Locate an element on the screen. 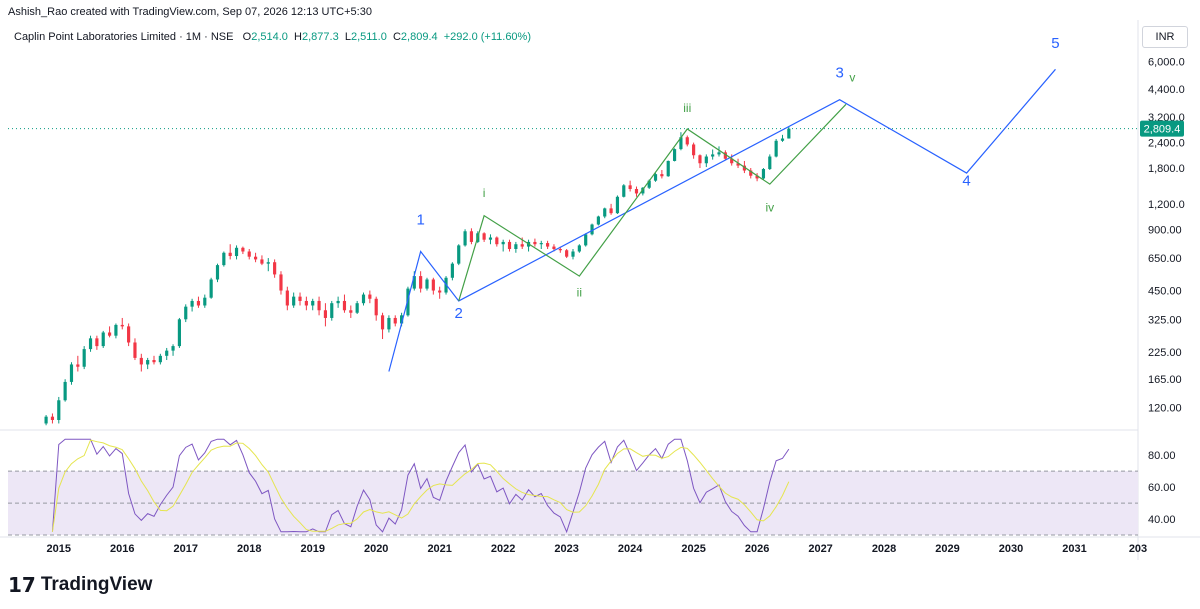 The width and height of the screenshot is (1200, 609). price-tick-label: 165.00 is located at coordinates (1165, 380).